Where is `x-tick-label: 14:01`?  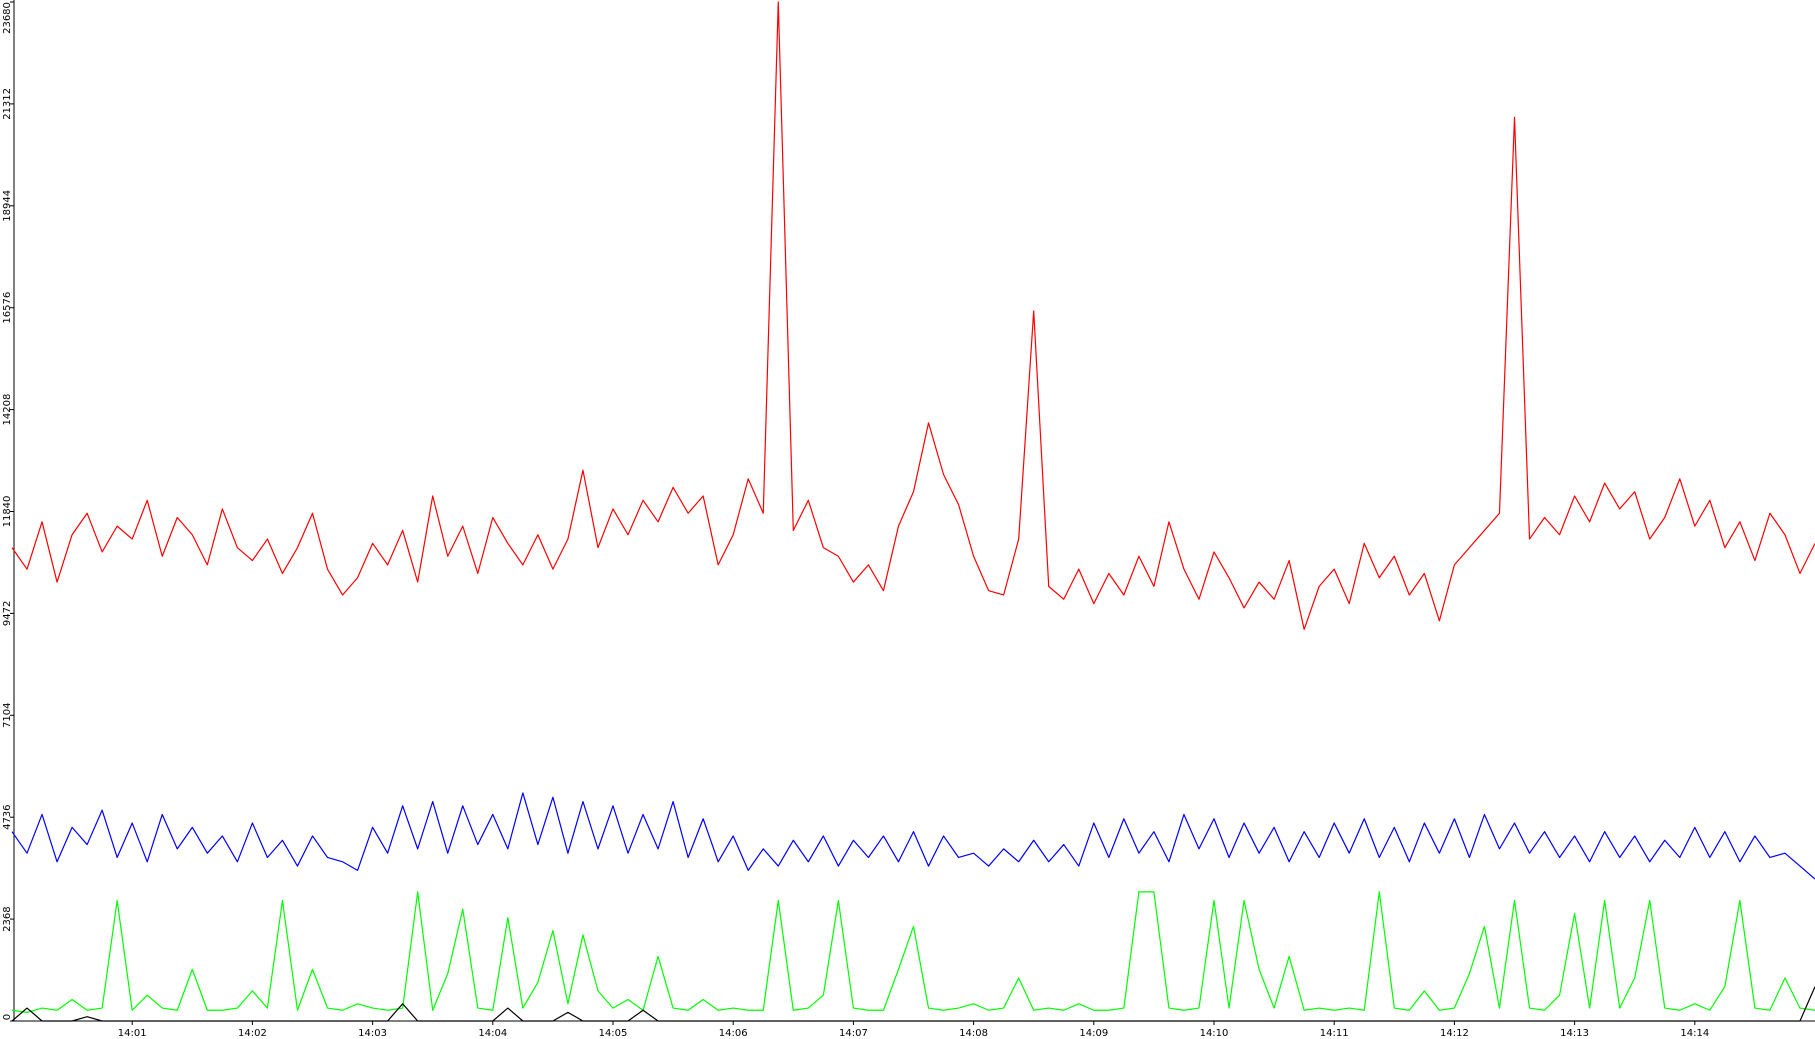
x-tick-label: 14:01 is located at coordinates (132, 1033).